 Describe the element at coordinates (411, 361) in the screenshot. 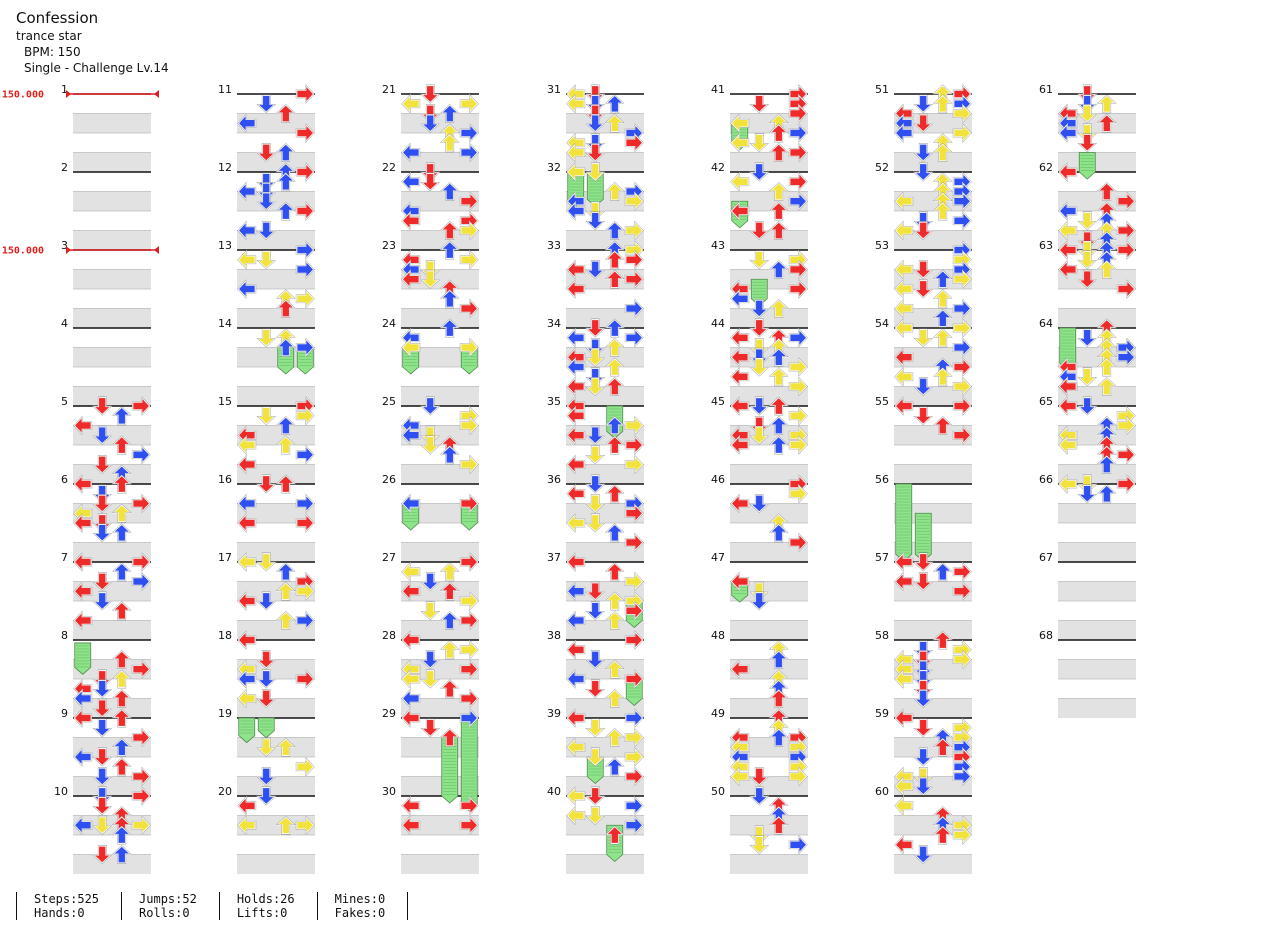

I see `hold-note` at that location.